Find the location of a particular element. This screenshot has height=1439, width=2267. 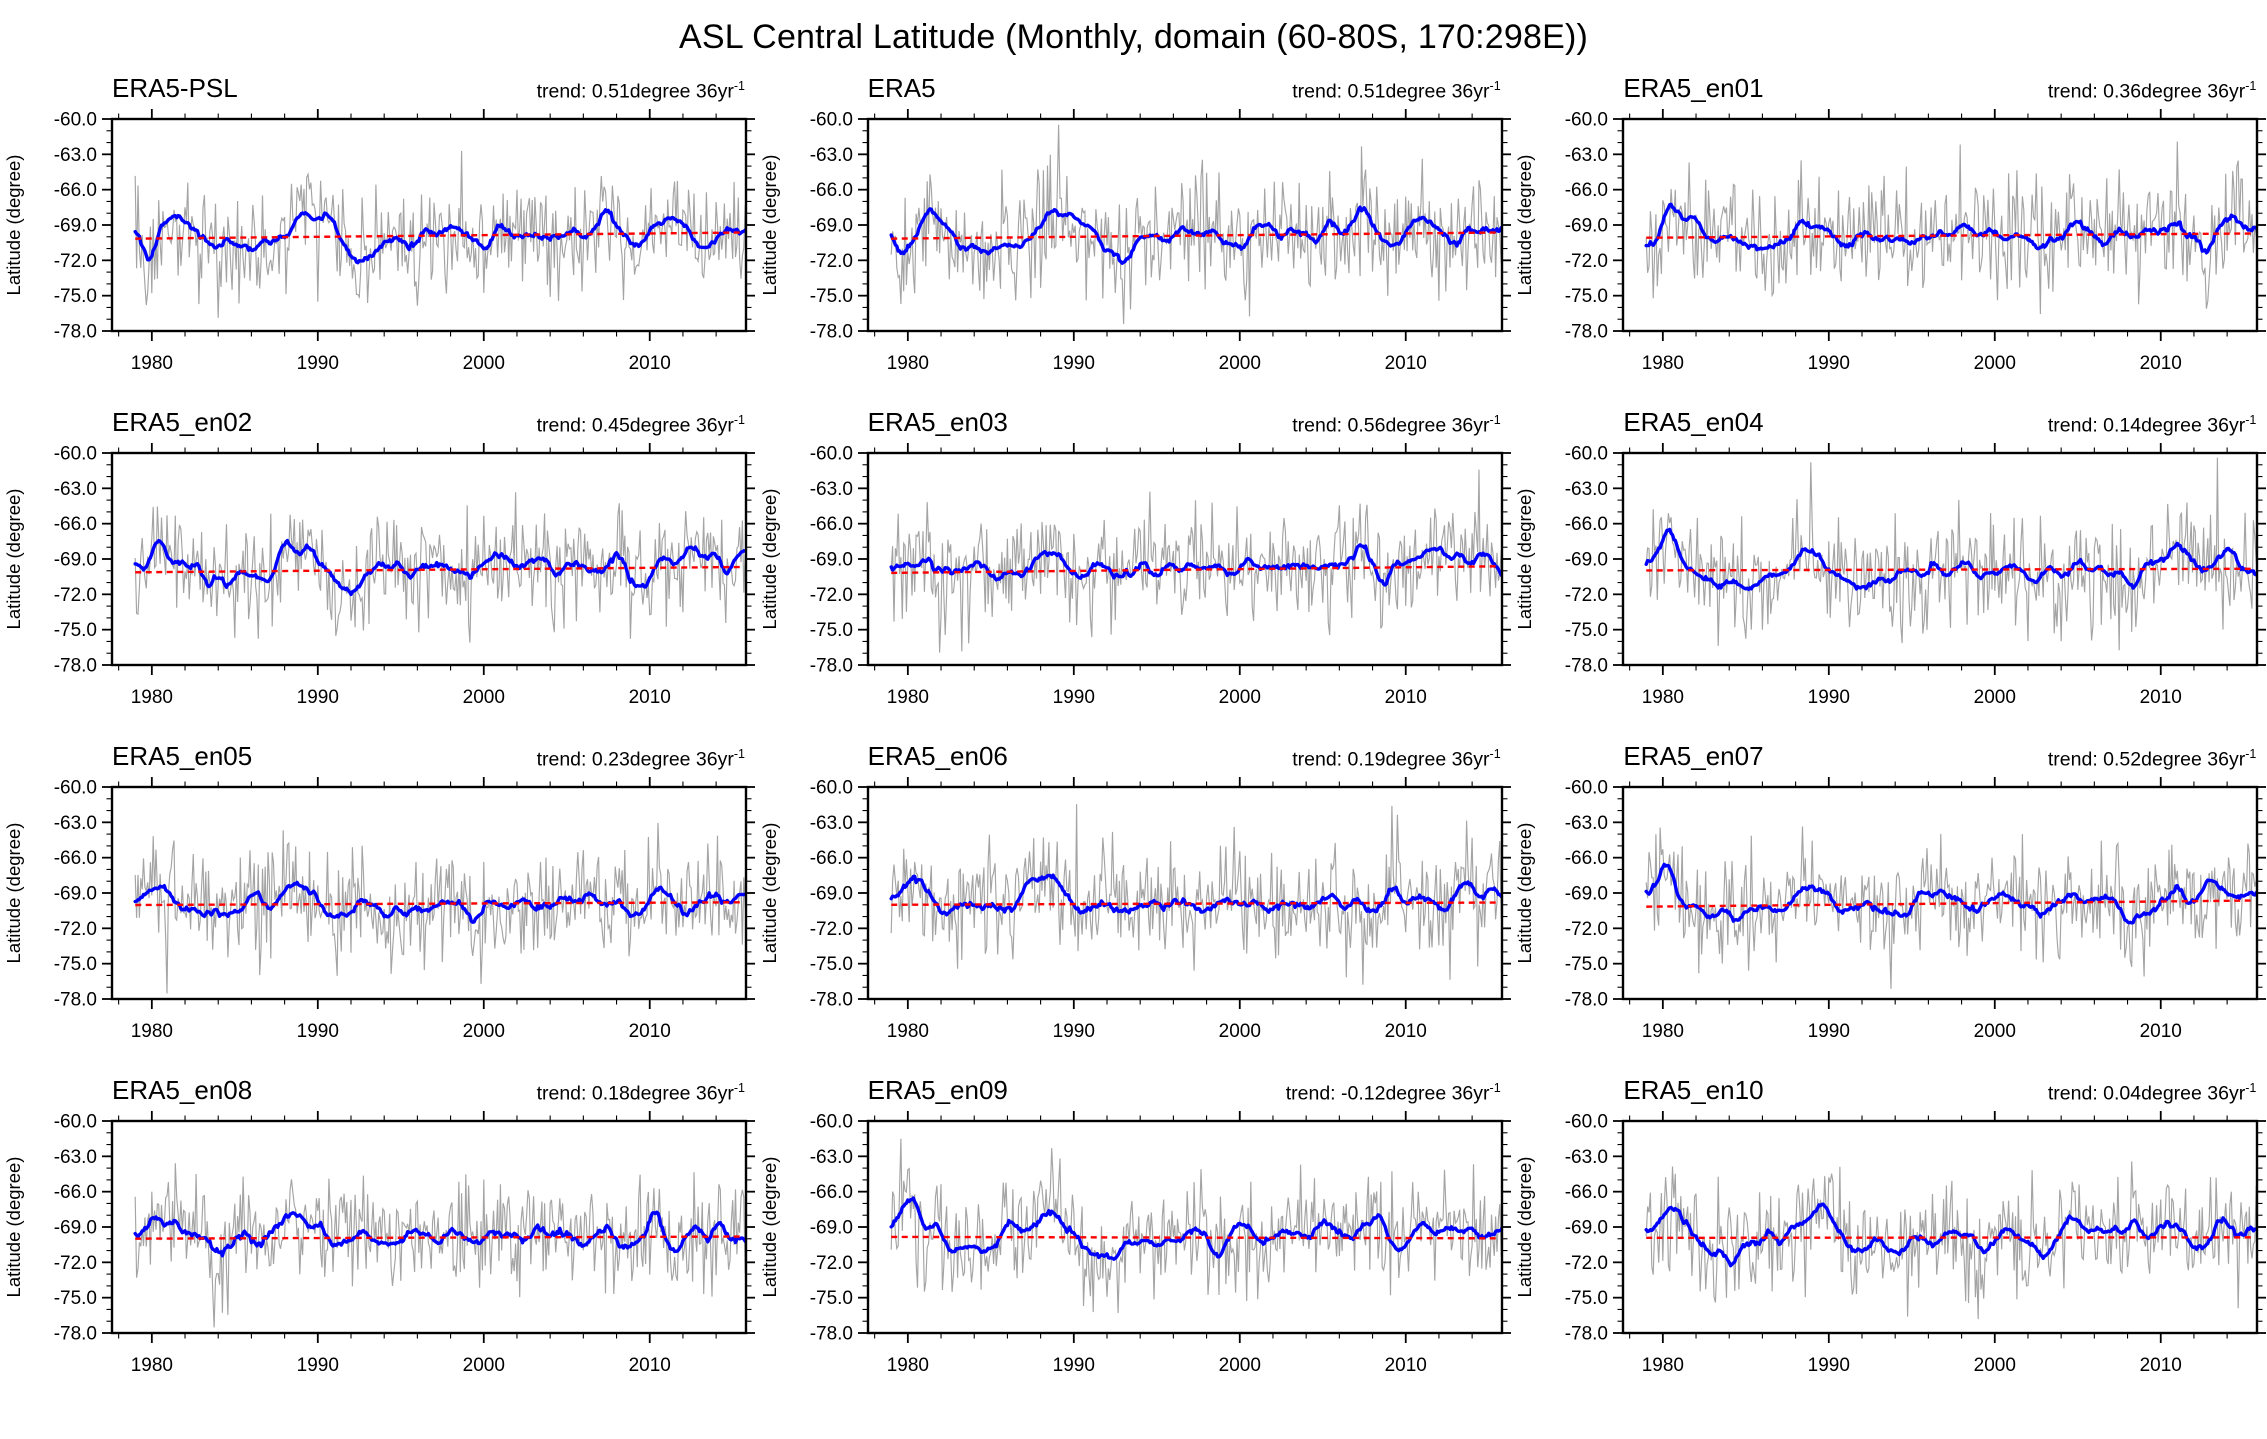

panel-title: ERA5_en05 is located at coordinates (182, 756).